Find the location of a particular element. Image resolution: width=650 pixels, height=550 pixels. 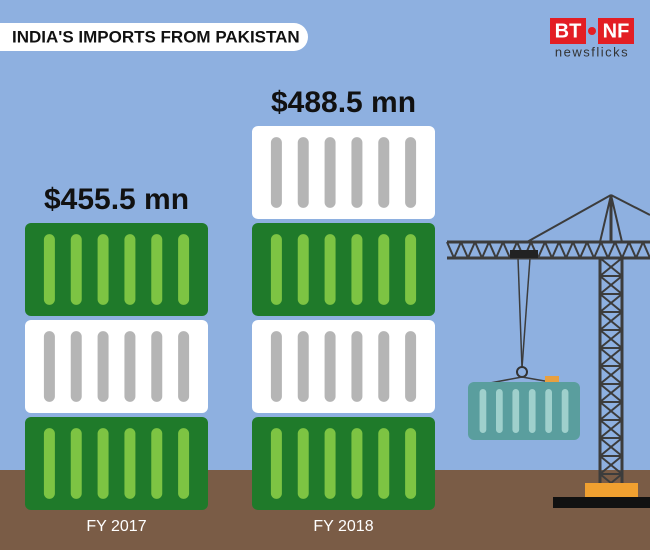

logo-right: NF is located at coordinates (616, 31).